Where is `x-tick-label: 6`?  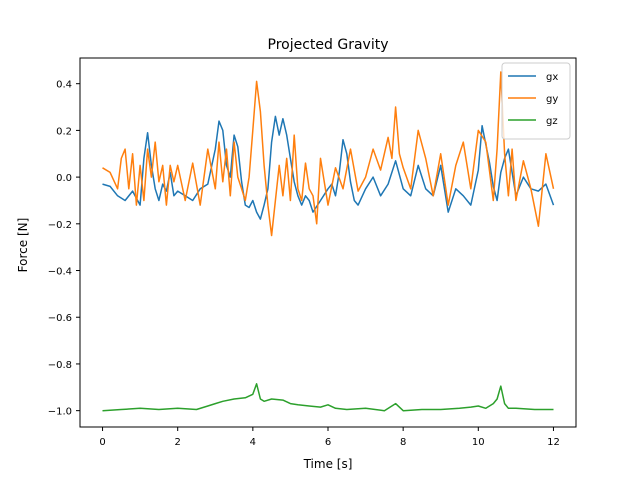
x-tick-label: 6 is located at coordinates (328, 442).